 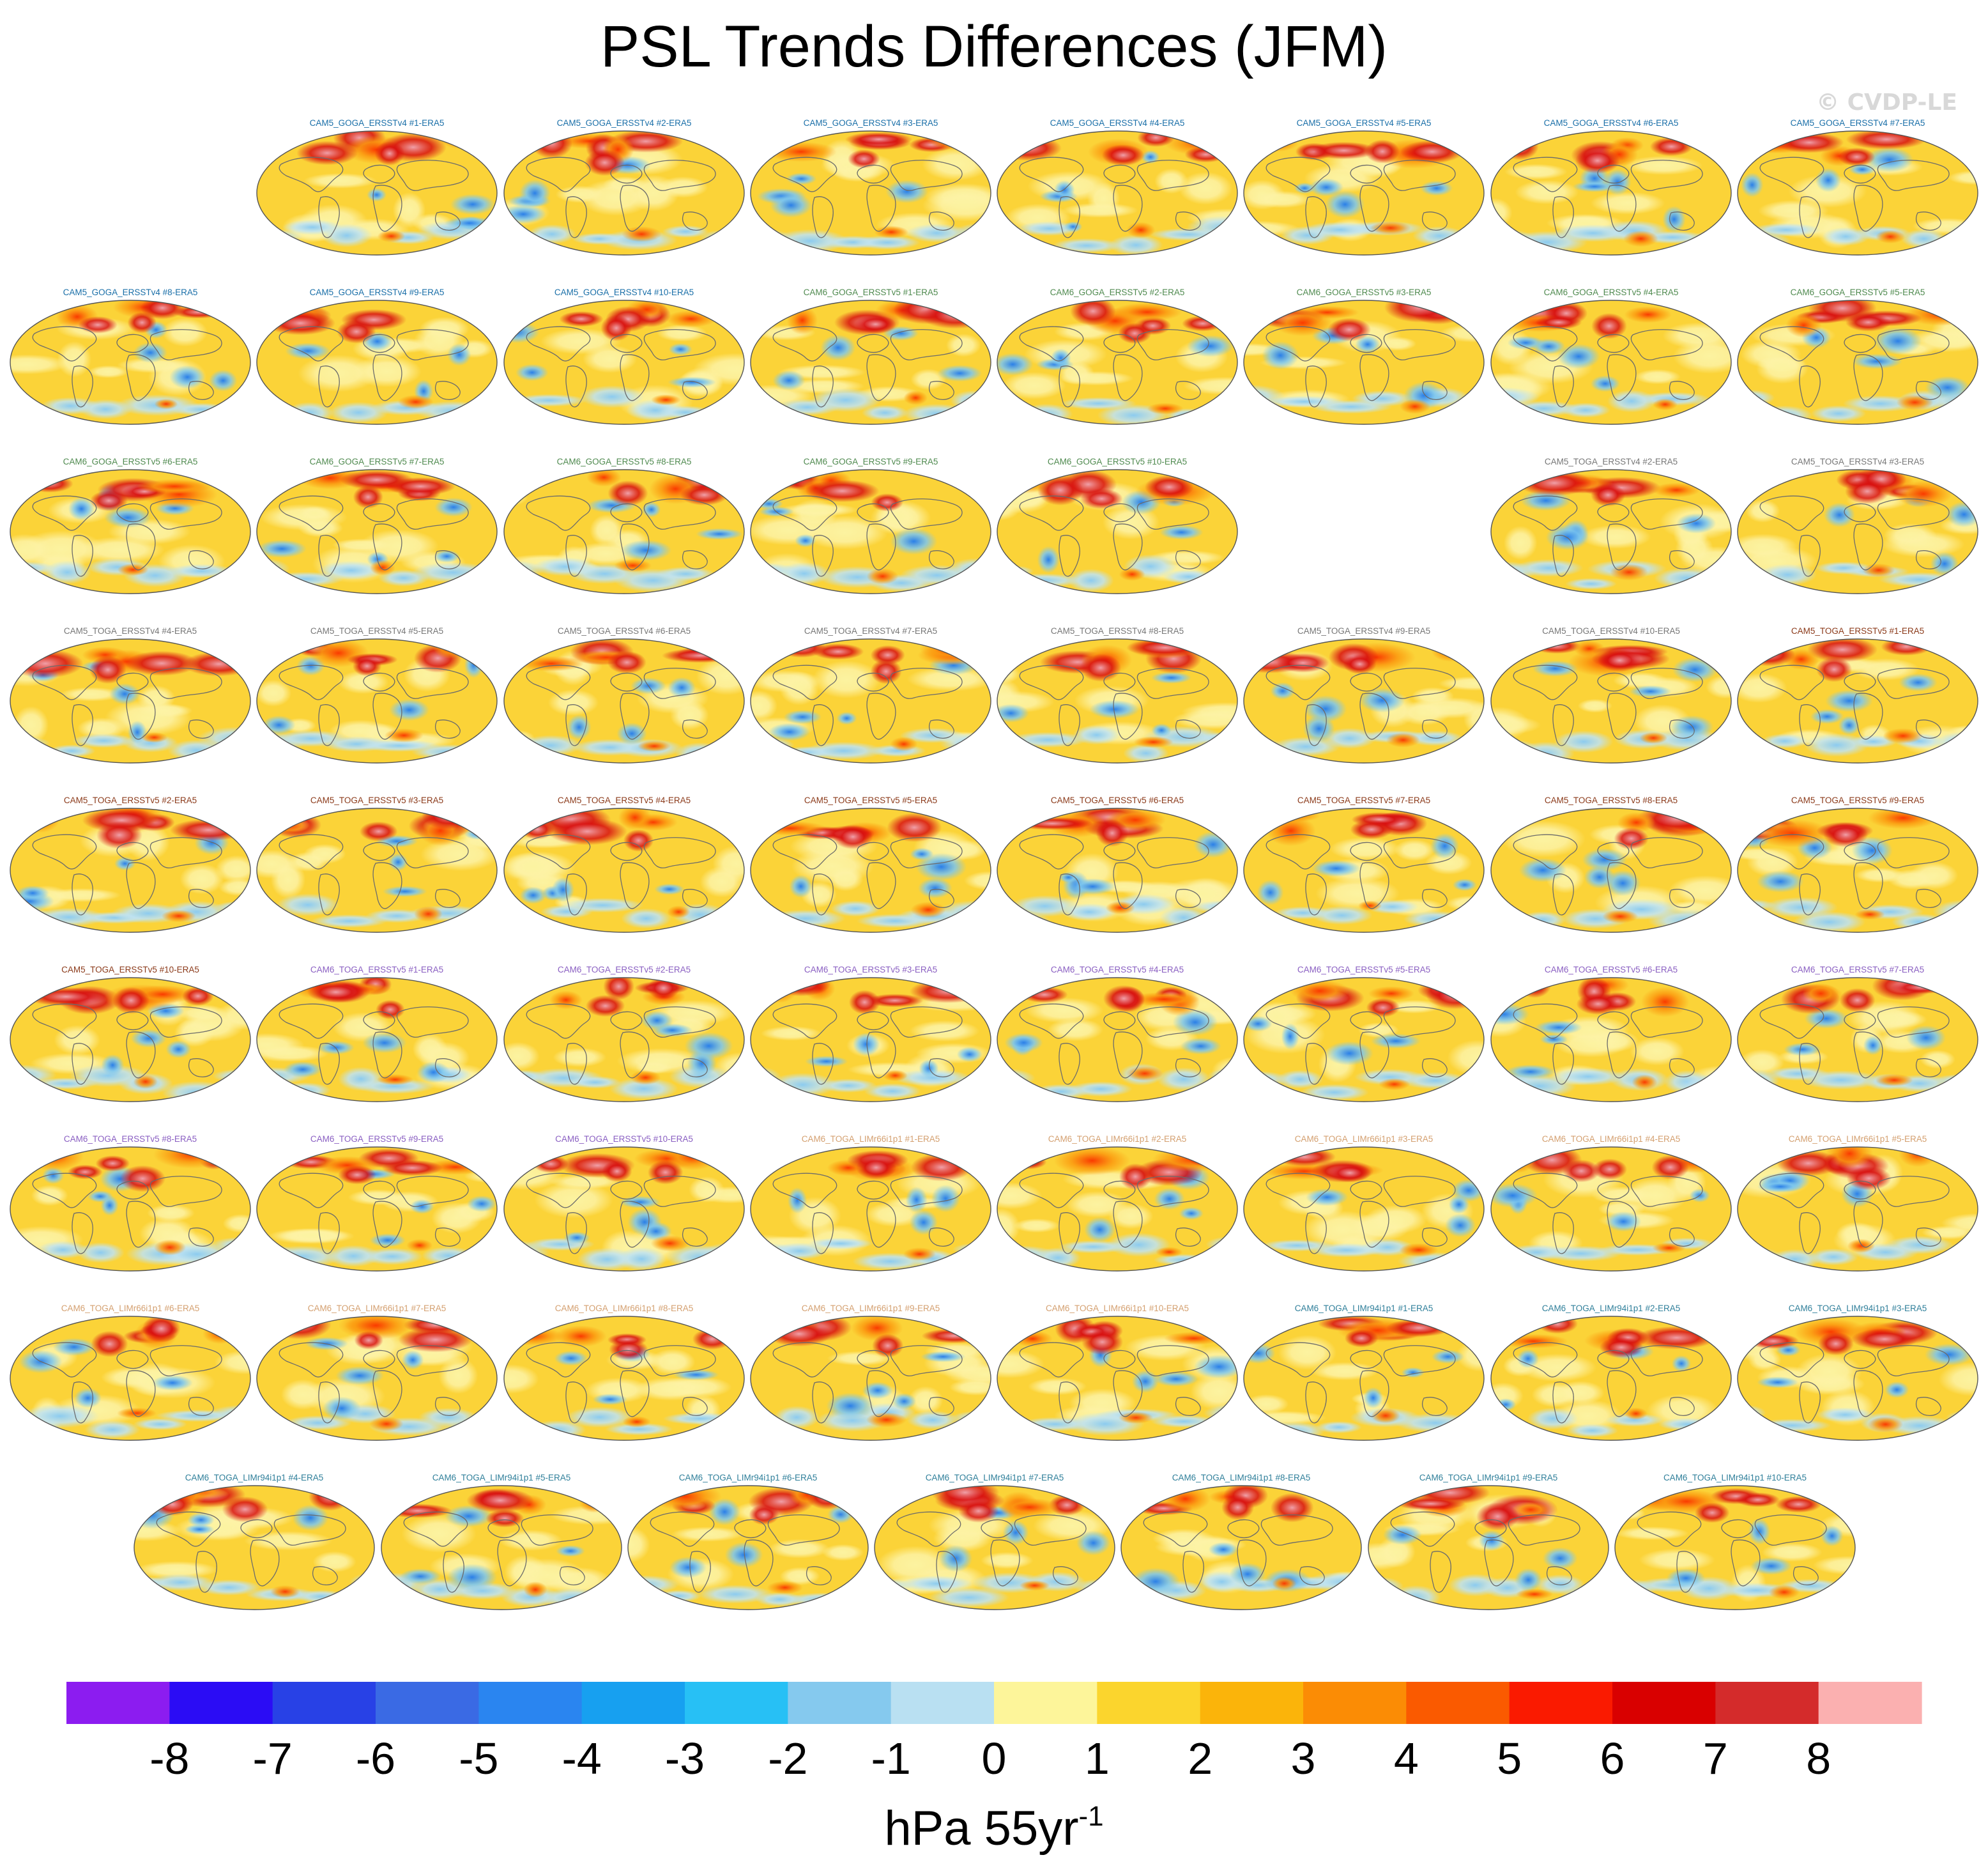 I want to click on map-panel: CAM6_TOGA_ERSSTv5 #6-ERA5, so click(x=1611, y=1033).